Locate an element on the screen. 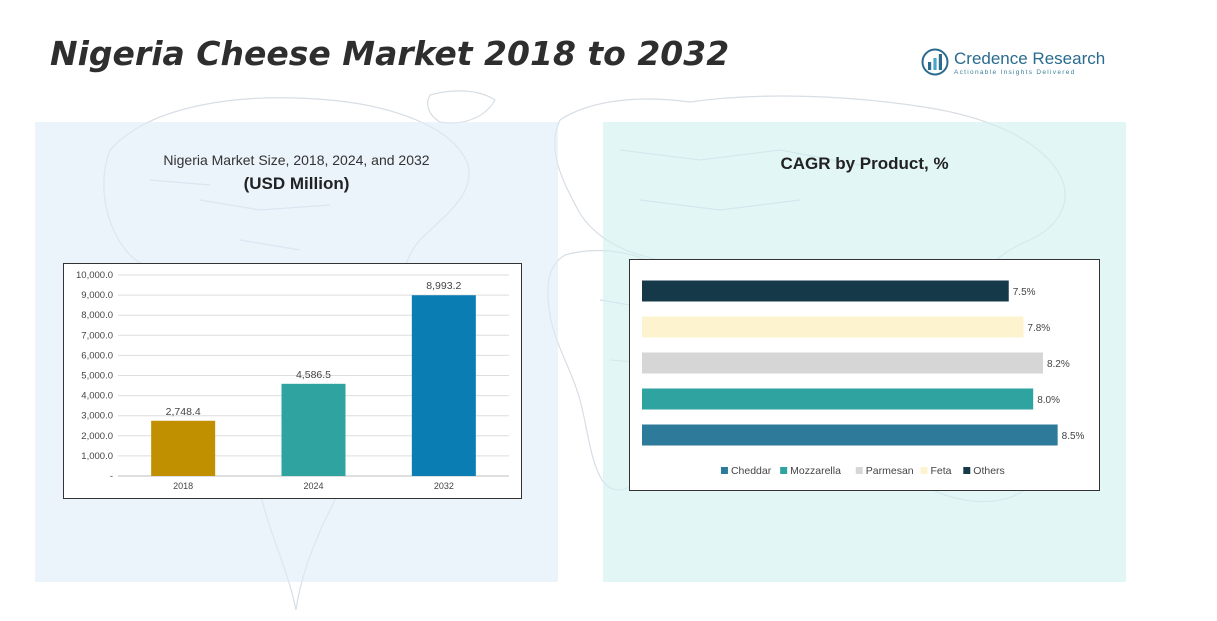  logo-tagline: Actionable Insights Delivered is located at coordinates (1015, 72).